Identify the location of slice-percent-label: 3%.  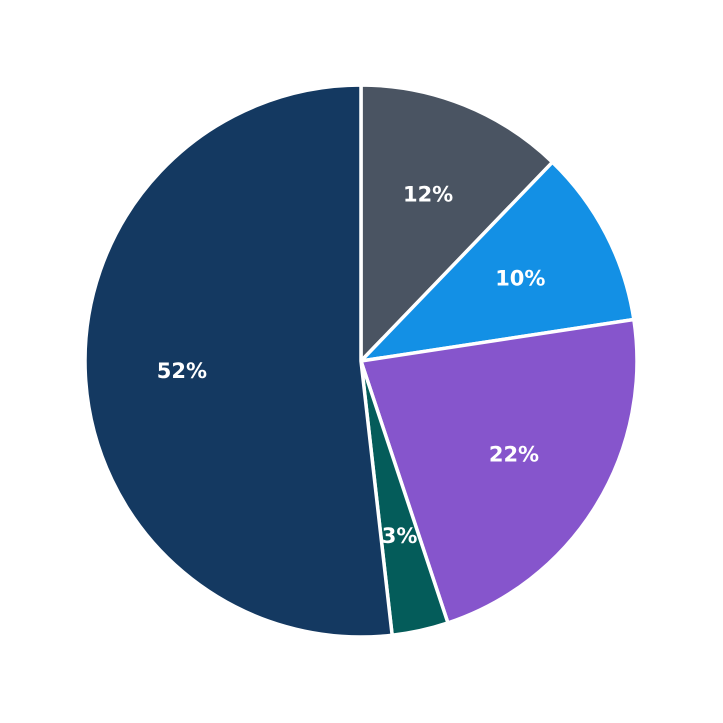
(400, 536).